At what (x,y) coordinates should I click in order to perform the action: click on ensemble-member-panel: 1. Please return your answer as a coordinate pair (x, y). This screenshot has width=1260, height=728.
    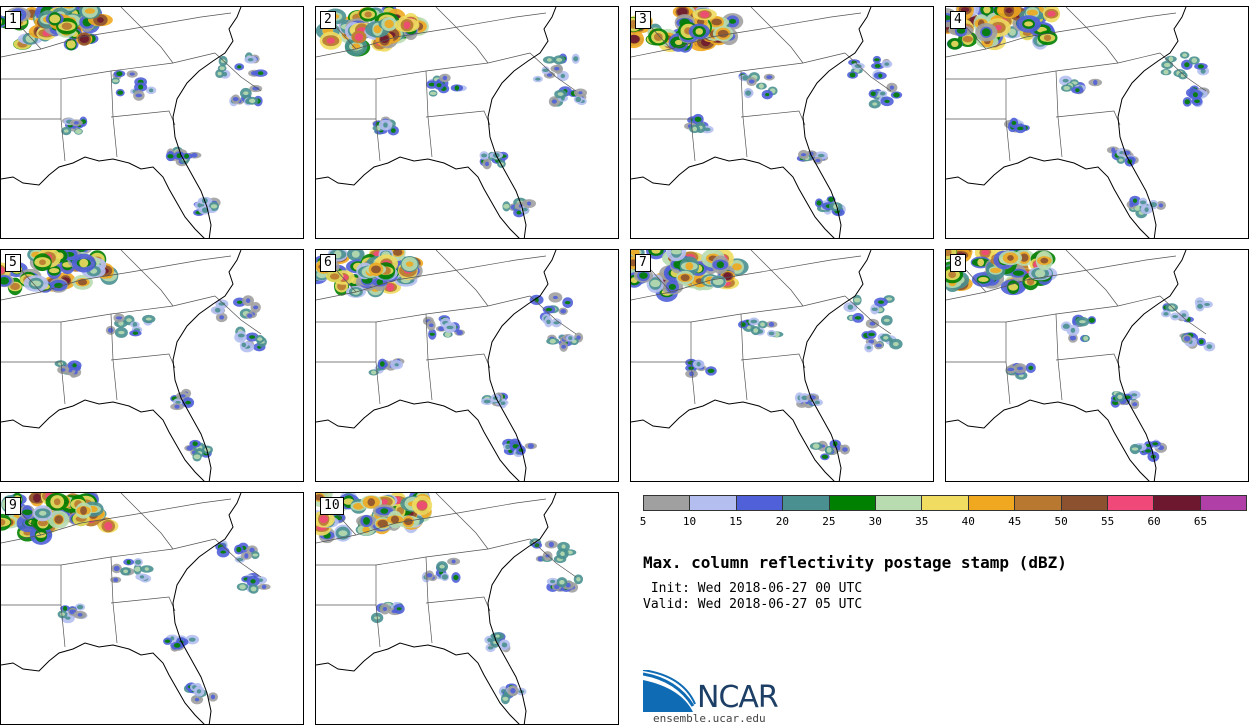
    Looking at the image, I should click on (152, 122).